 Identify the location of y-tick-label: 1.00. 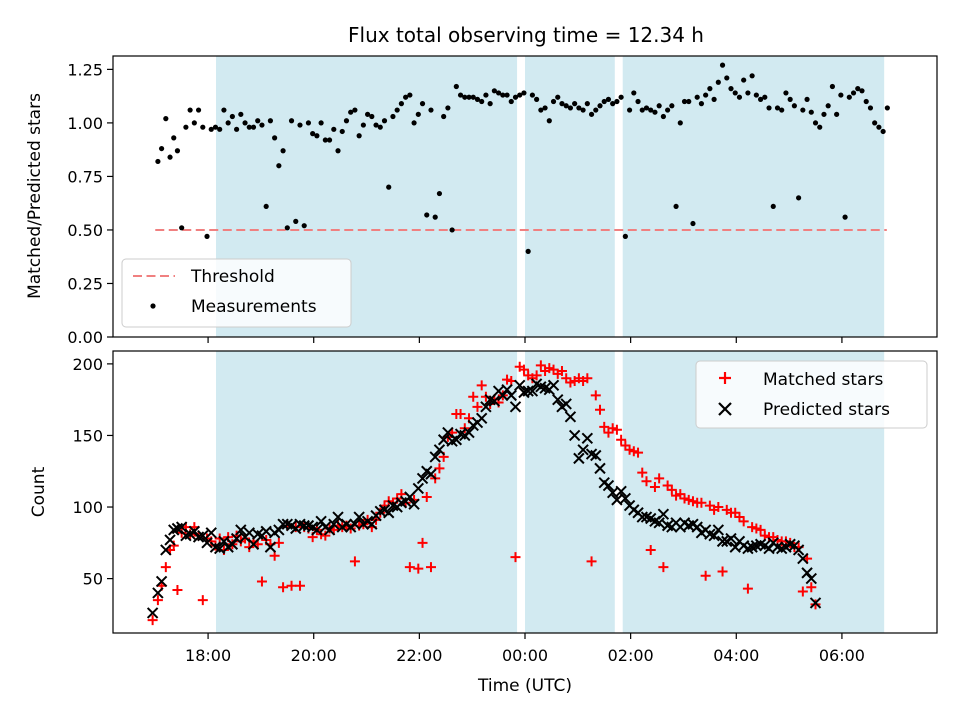
(85, 123).